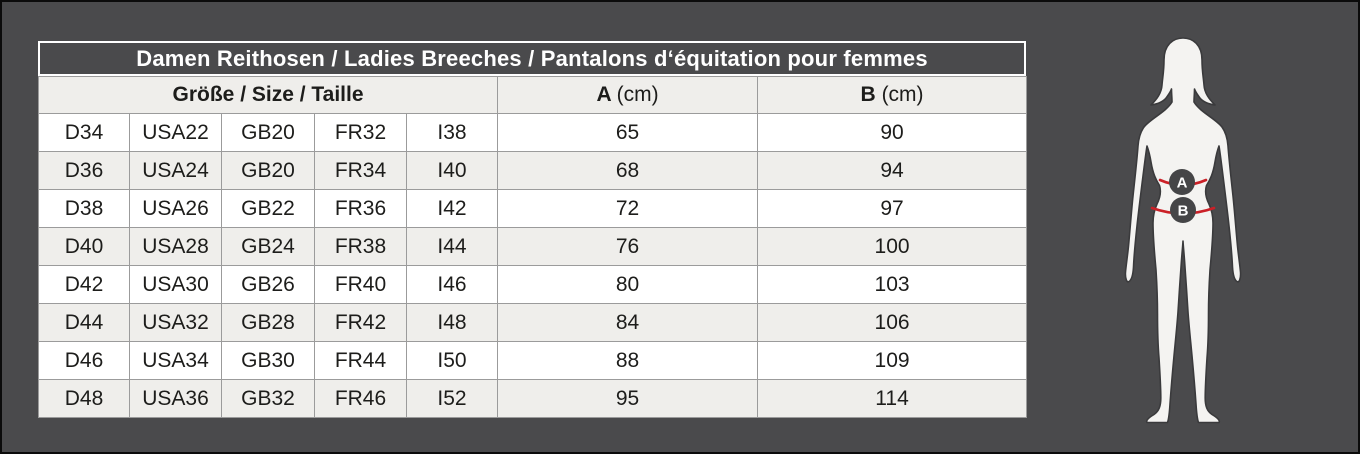 The image size is (1360, 454). I want to click on cell-size-fr: FR36, so click(360, 208).